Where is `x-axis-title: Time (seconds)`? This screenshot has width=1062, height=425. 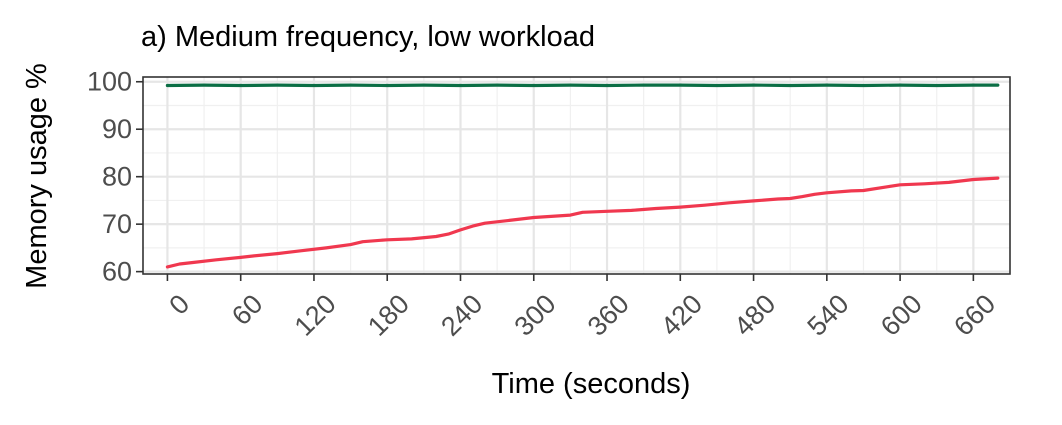
x-axis-title: Time (seconds) is located at coordinates (591, 384).